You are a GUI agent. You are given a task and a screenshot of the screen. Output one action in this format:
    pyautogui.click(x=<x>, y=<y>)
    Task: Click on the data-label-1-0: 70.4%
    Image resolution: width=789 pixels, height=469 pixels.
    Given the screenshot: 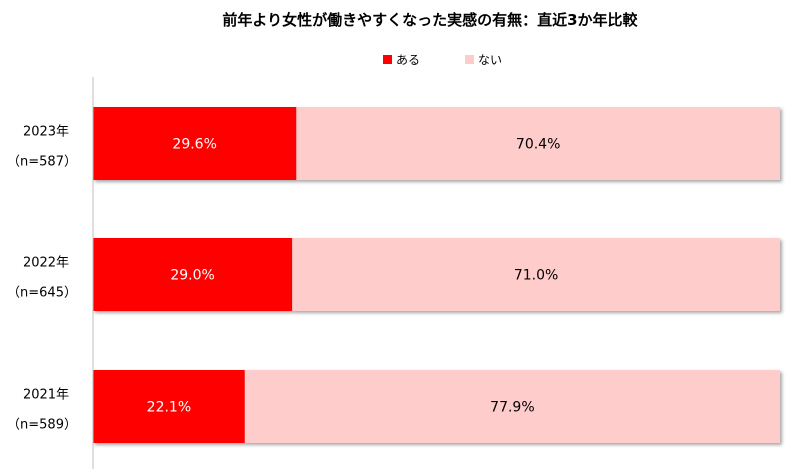 What is the action you would take?
    pyautogui.click(x=538, y=145)
    